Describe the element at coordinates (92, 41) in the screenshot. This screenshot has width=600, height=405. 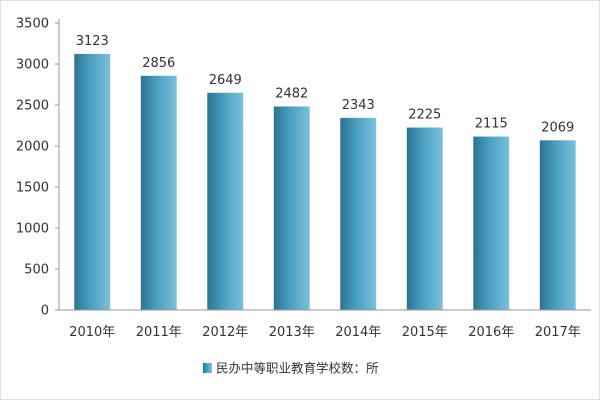
I see `data-label-0: 3123` at that location.